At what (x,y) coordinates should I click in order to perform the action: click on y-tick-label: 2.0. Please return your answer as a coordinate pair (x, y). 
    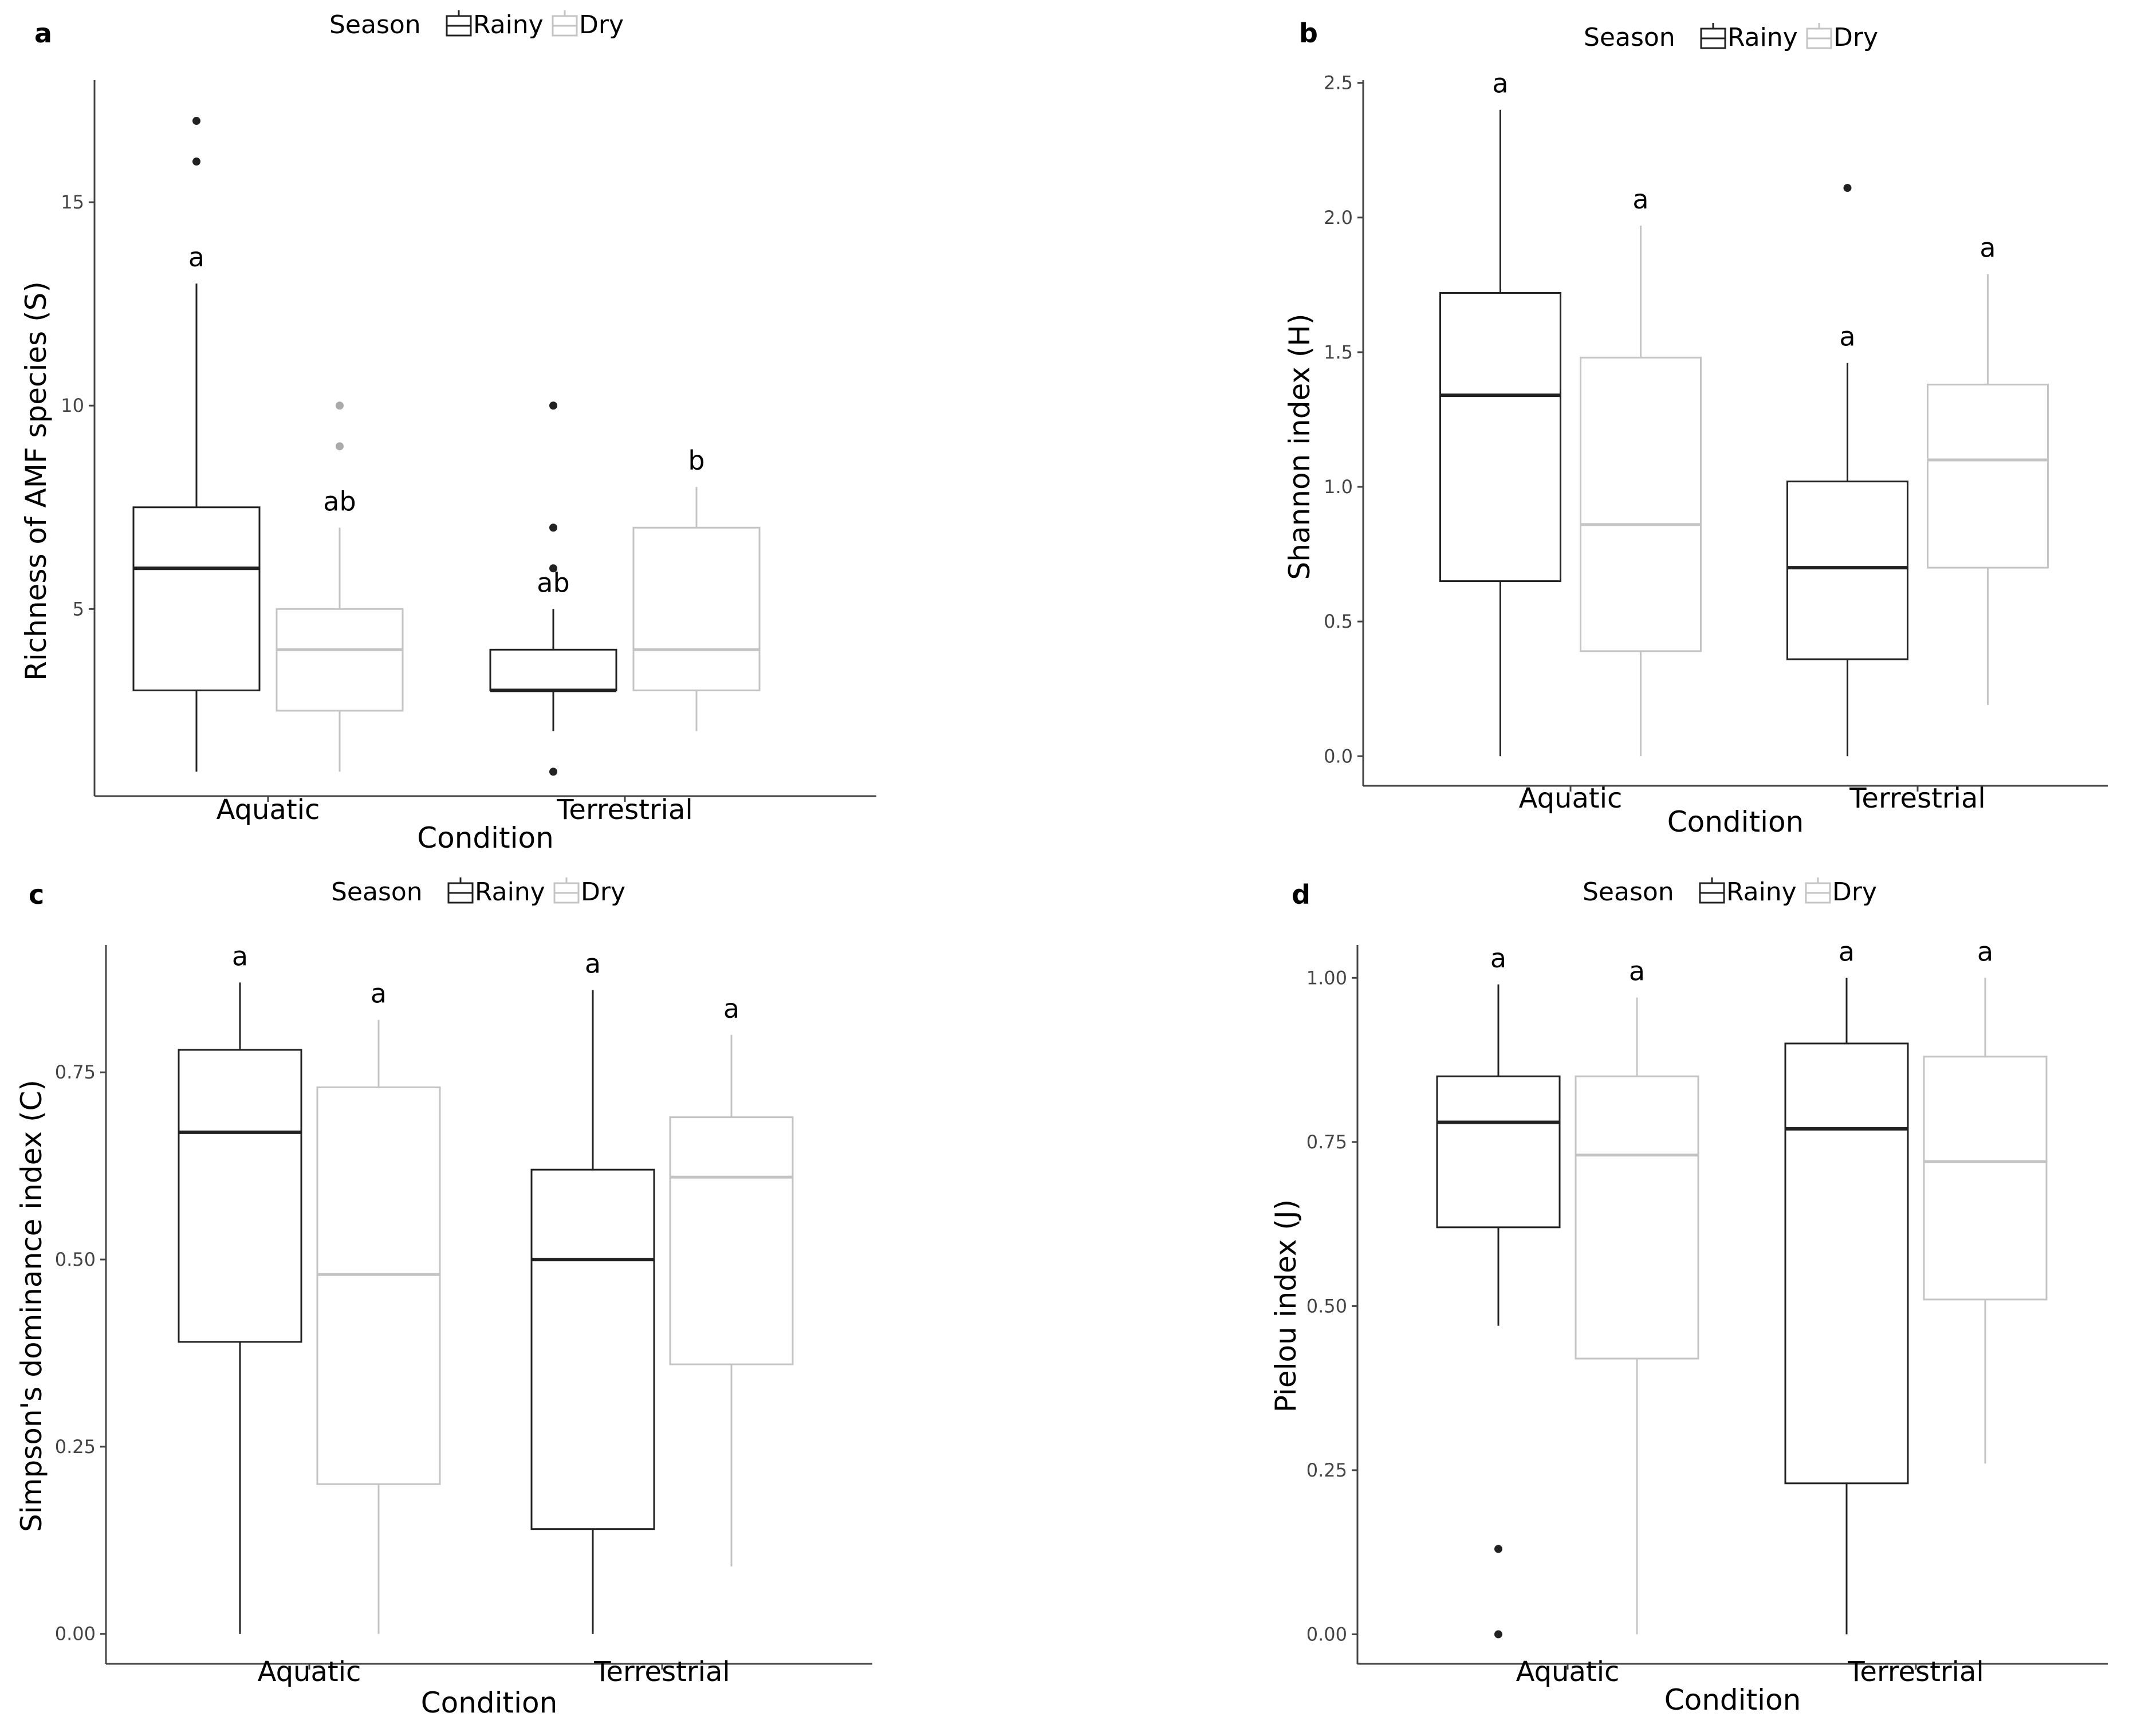
    Looking at the image, I should click on (1339, 218).